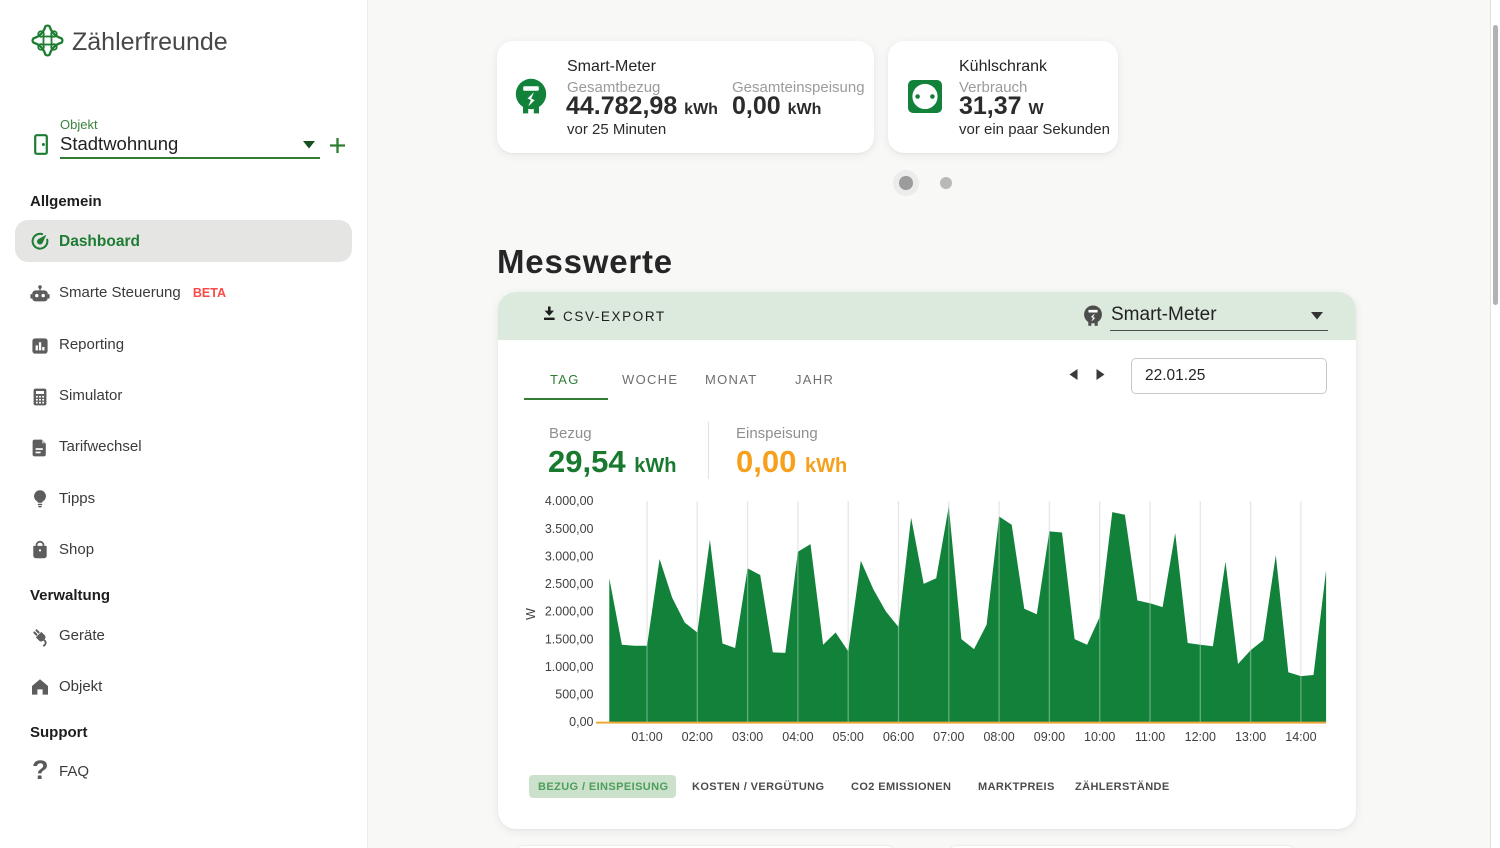  I want to click on svg-text: 4.000,00, so click(569, 501).